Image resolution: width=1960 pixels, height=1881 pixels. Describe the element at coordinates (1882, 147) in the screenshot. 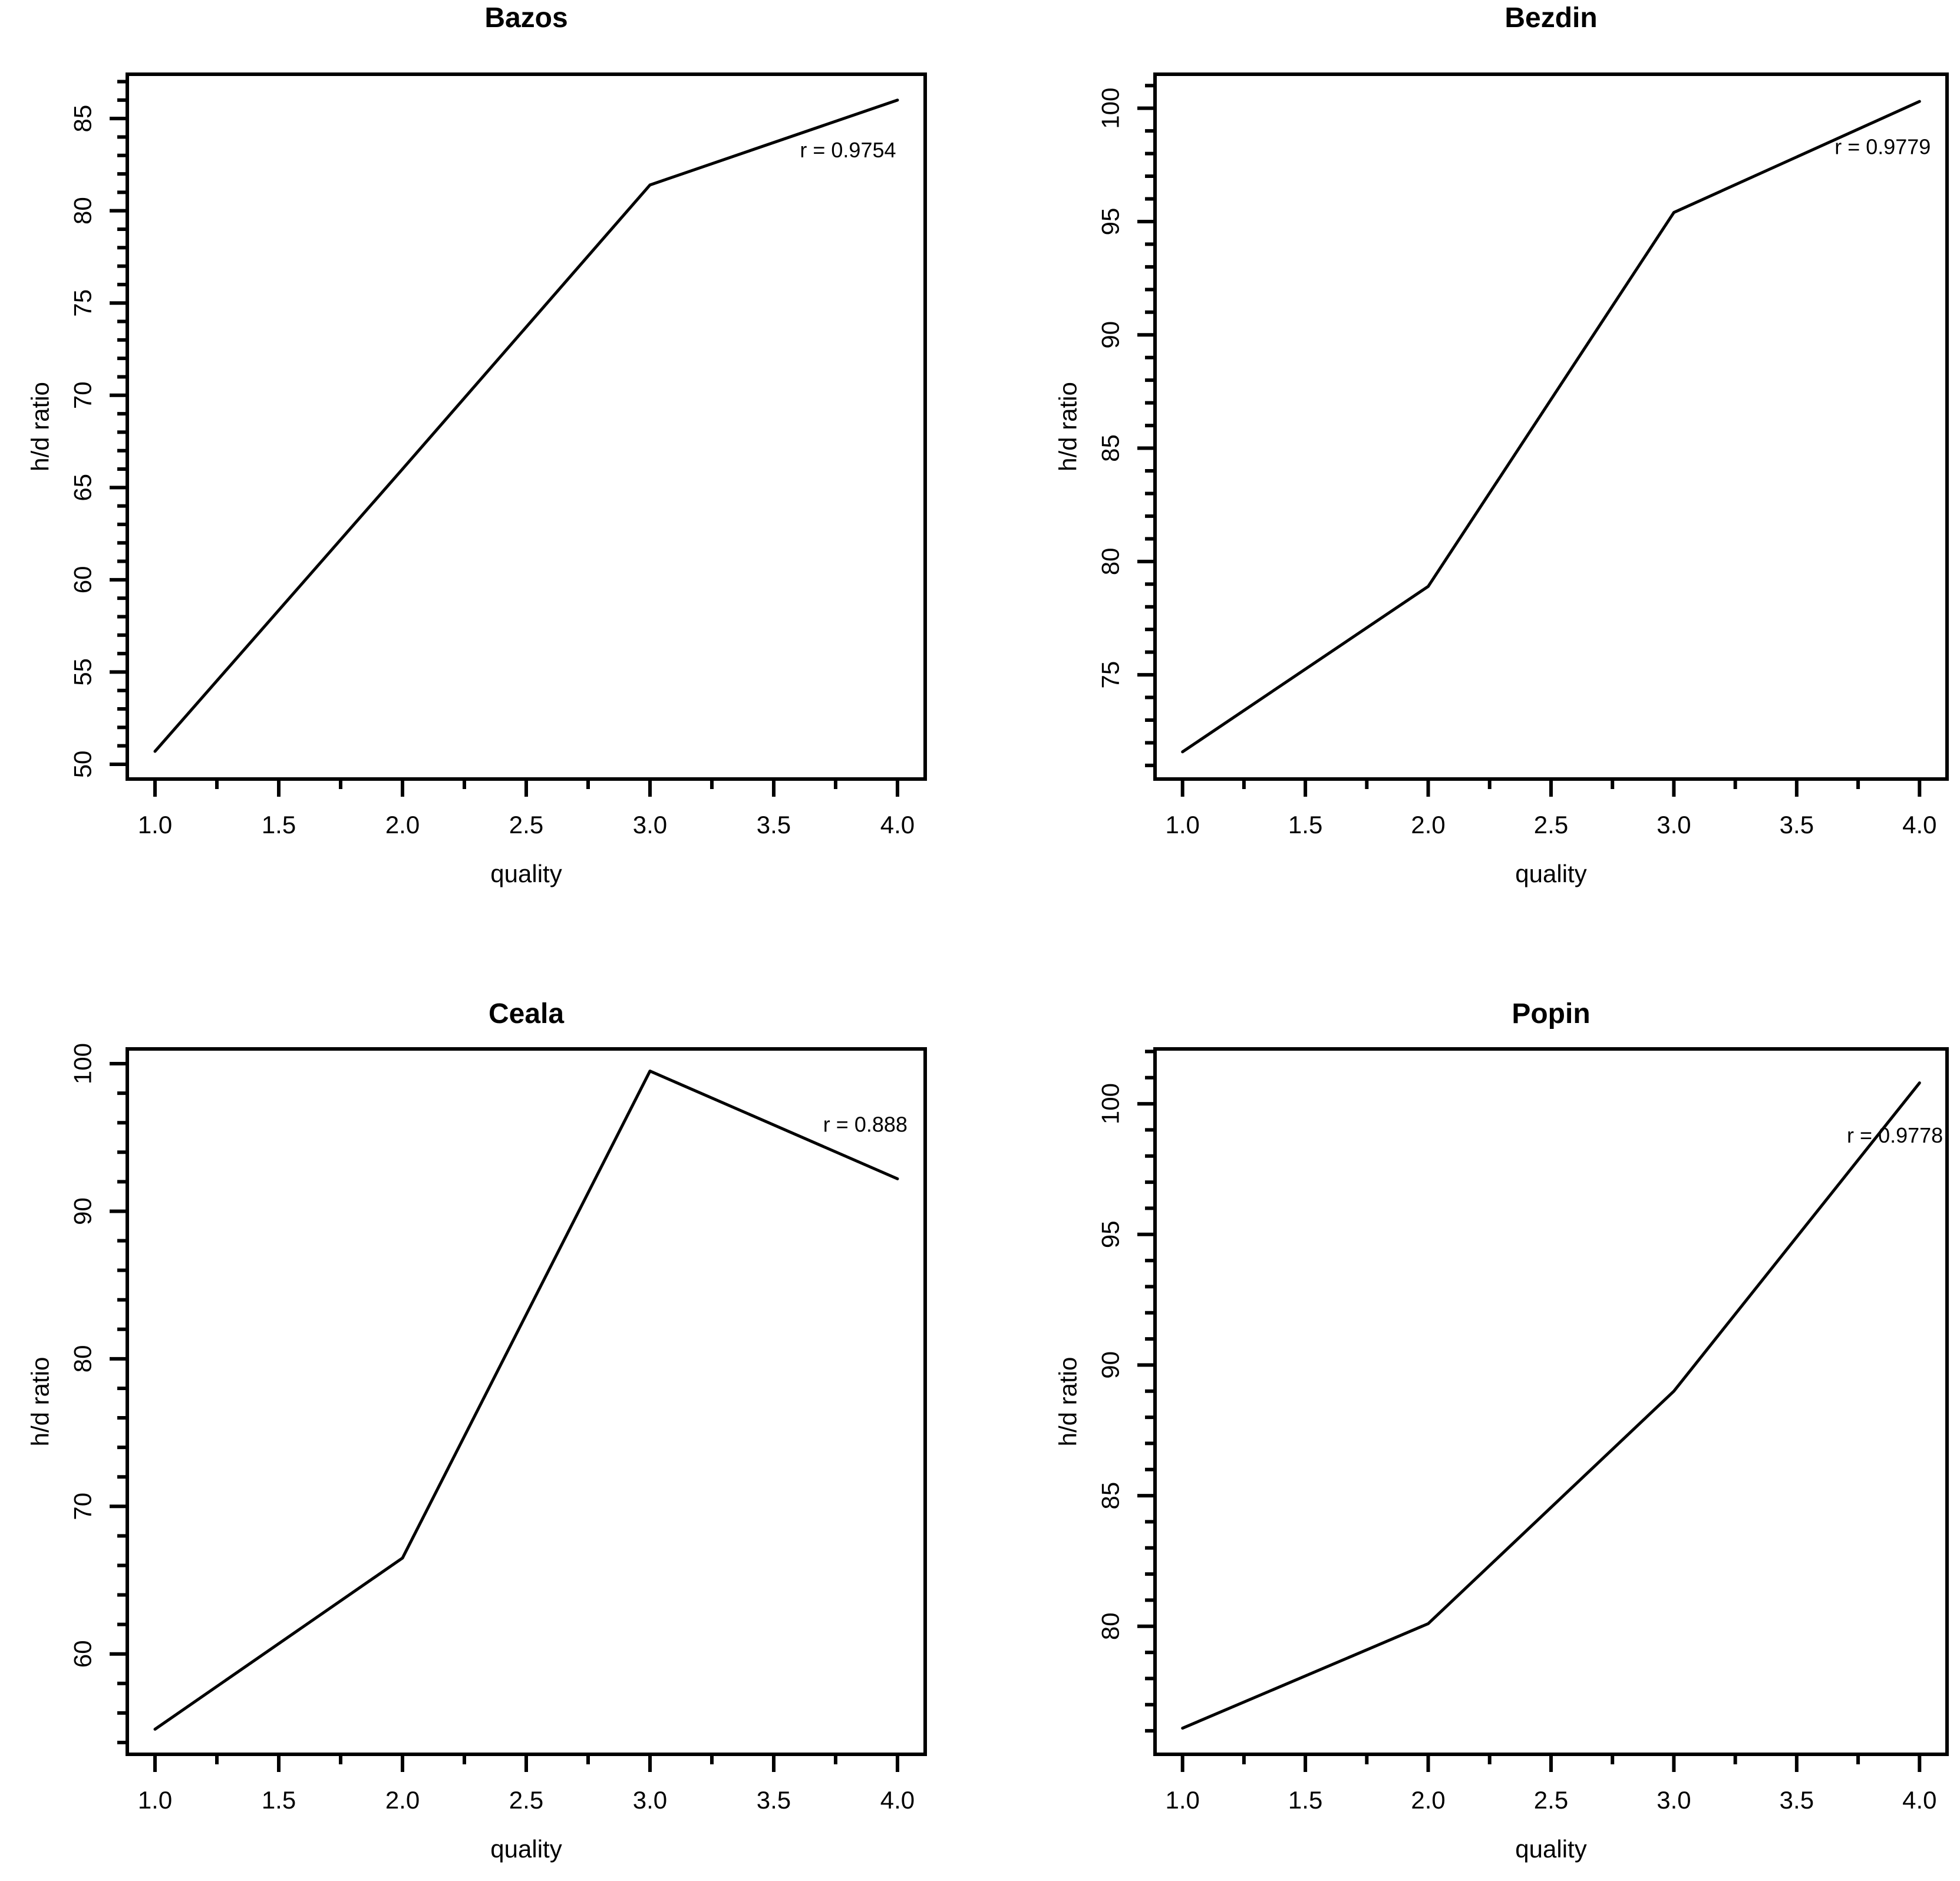

I see `correlation-annotation: r = 0.9779` at that location.